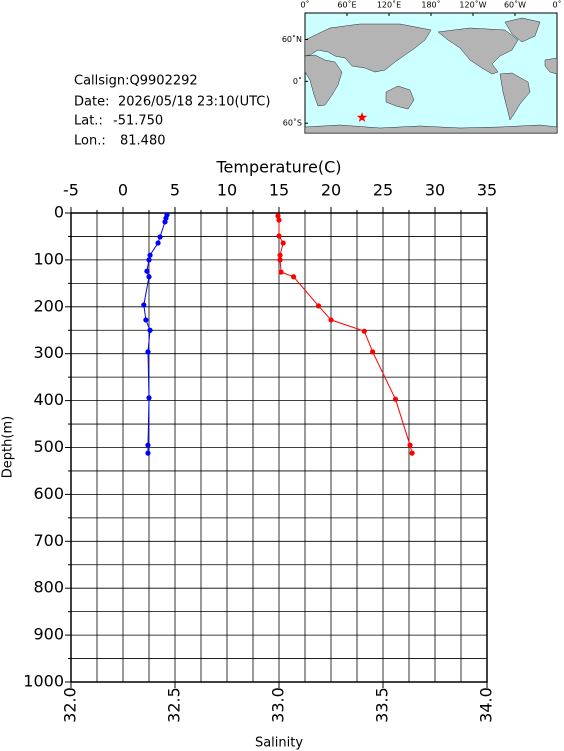 Image resolution: width=564 pixels, height=751 pixels. Describe the element at coordinates (515, 5) in the screenshot. I see `map-x-tick-label: 60˚W` at that location.